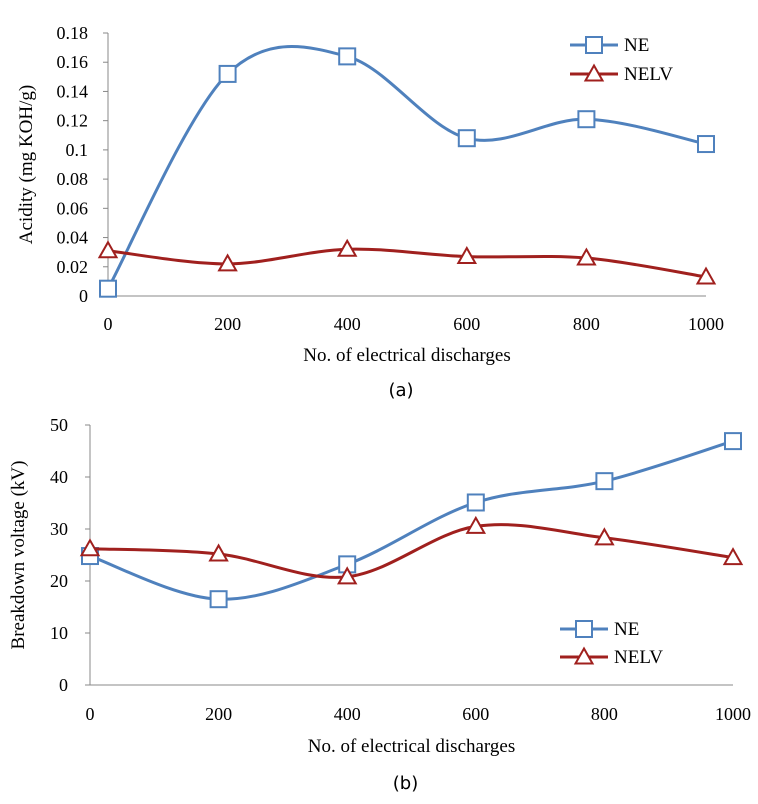 The image size is (758, 804). What do you see at coordinates (73, 208) in the screenshot?
I see `y-tick-label: 0.06` at bounding box center [73, 208].